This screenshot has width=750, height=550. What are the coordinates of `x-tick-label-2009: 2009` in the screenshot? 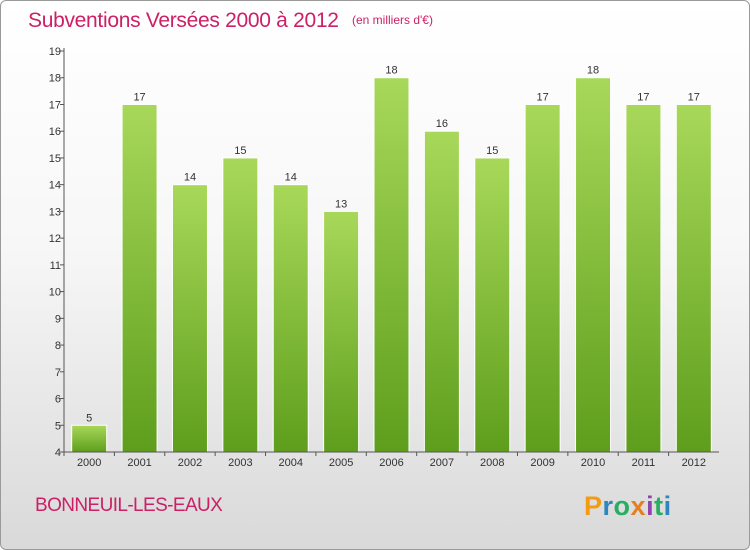 It's located at (542, 463).